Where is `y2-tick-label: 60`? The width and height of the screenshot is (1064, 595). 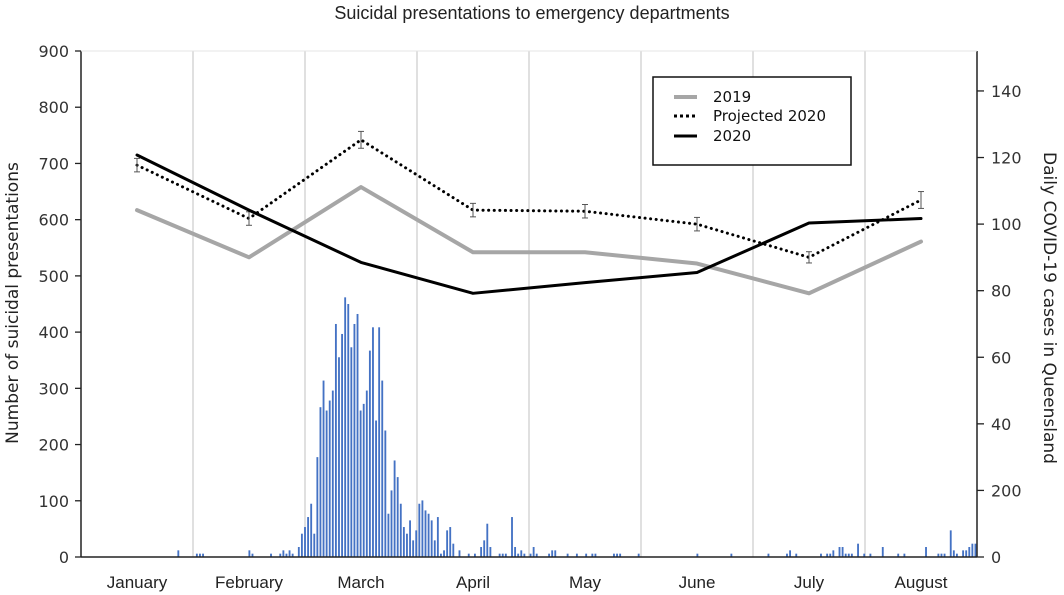
y2-tick-label: 60 is located at coordinates (1001, 357).